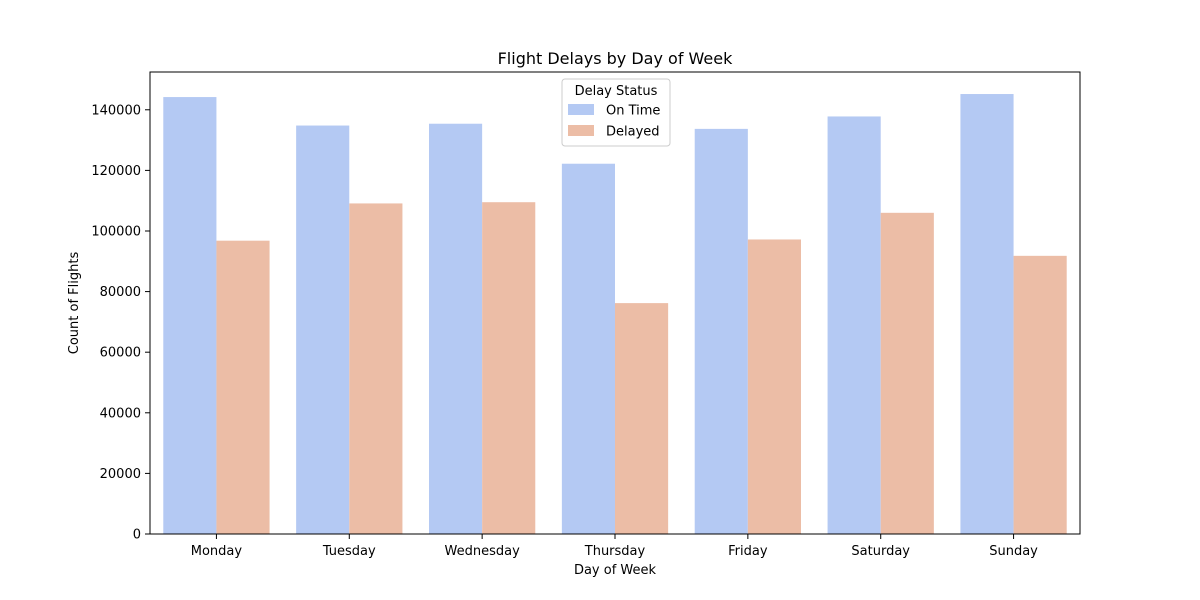 The width and height of the screenshot is (1200, 600). I want to click on y-axis: 0 20000 40000 60000 80000 100000 120000 140000, so click(120, 323).